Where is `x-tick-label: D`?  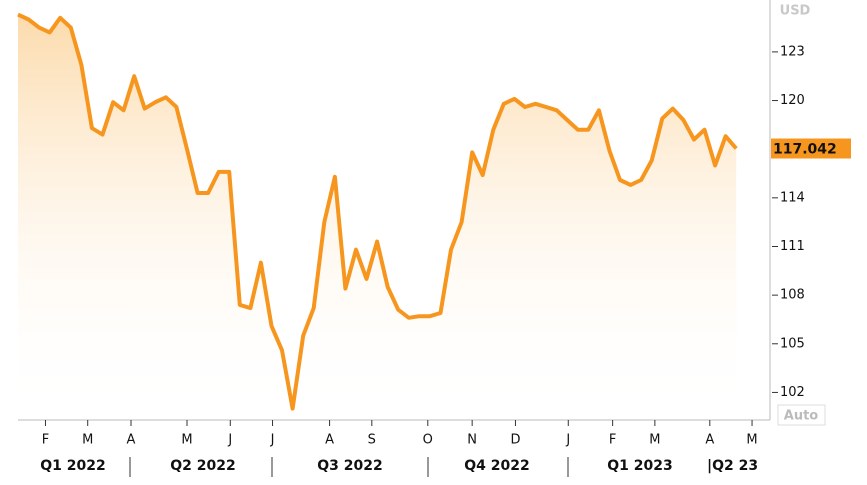
x-tick-label: D is located at coordinates (515, 440).